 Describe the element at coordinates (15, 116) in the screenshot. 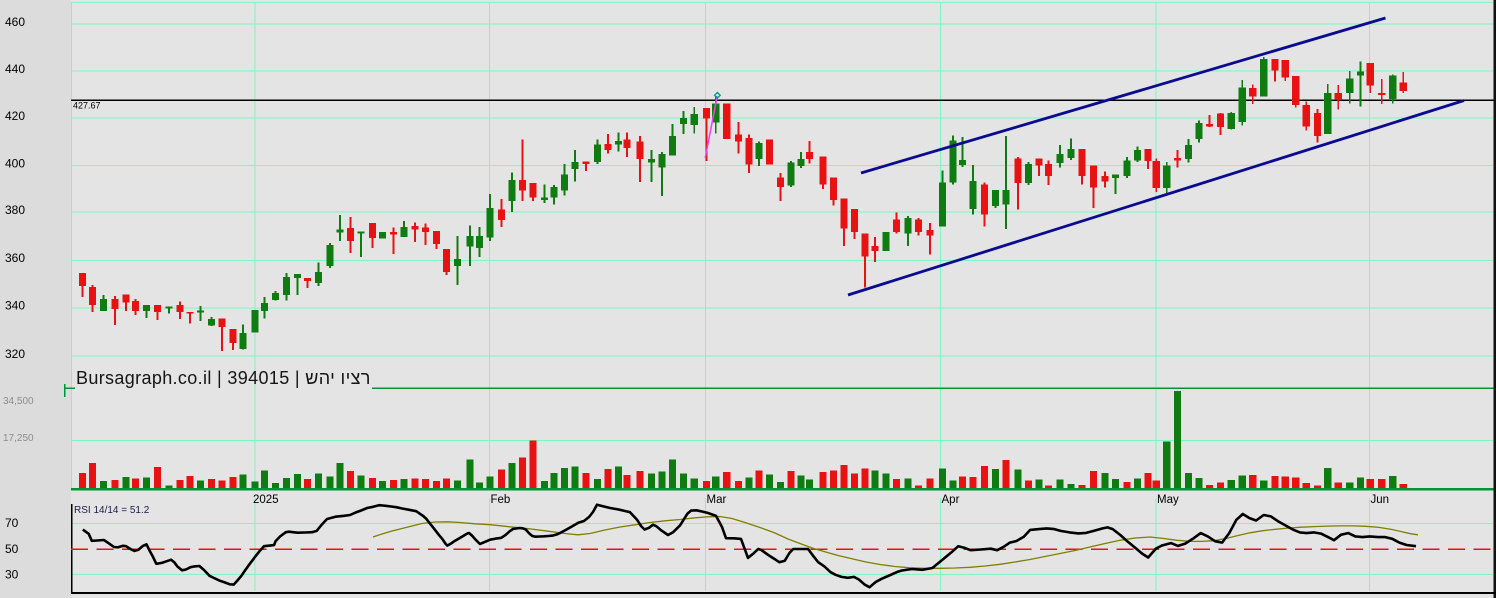

I see `svg-text: 420` at that location.